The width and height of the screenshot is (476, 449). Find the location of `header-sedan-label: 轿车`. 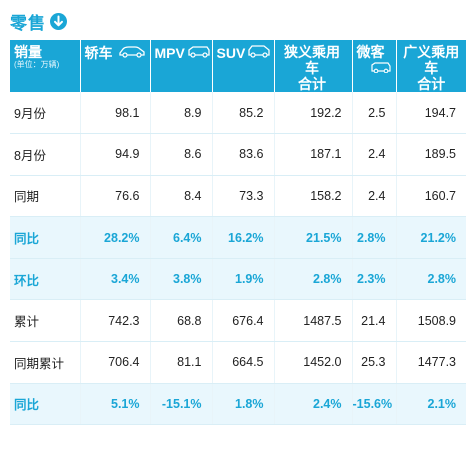

header-sedan-label: 轿车 is located at coordinates (98, 52).